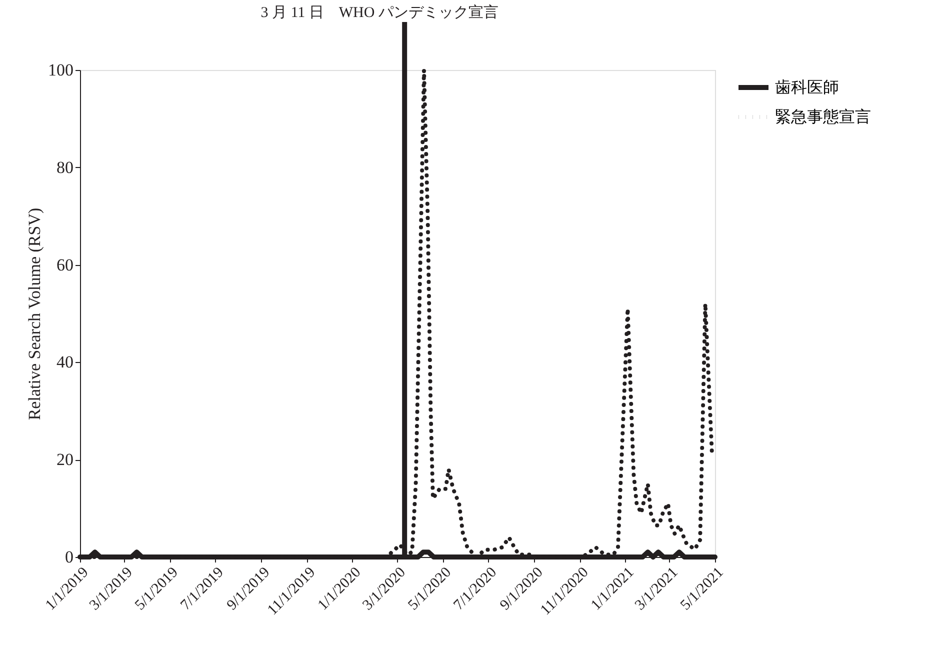 The image size is (940, 653). What do you see at coordinates (823, 117) in the screenshot?
I see `legend-label: 緊急事態宣言` at bounding box center [823, 117].